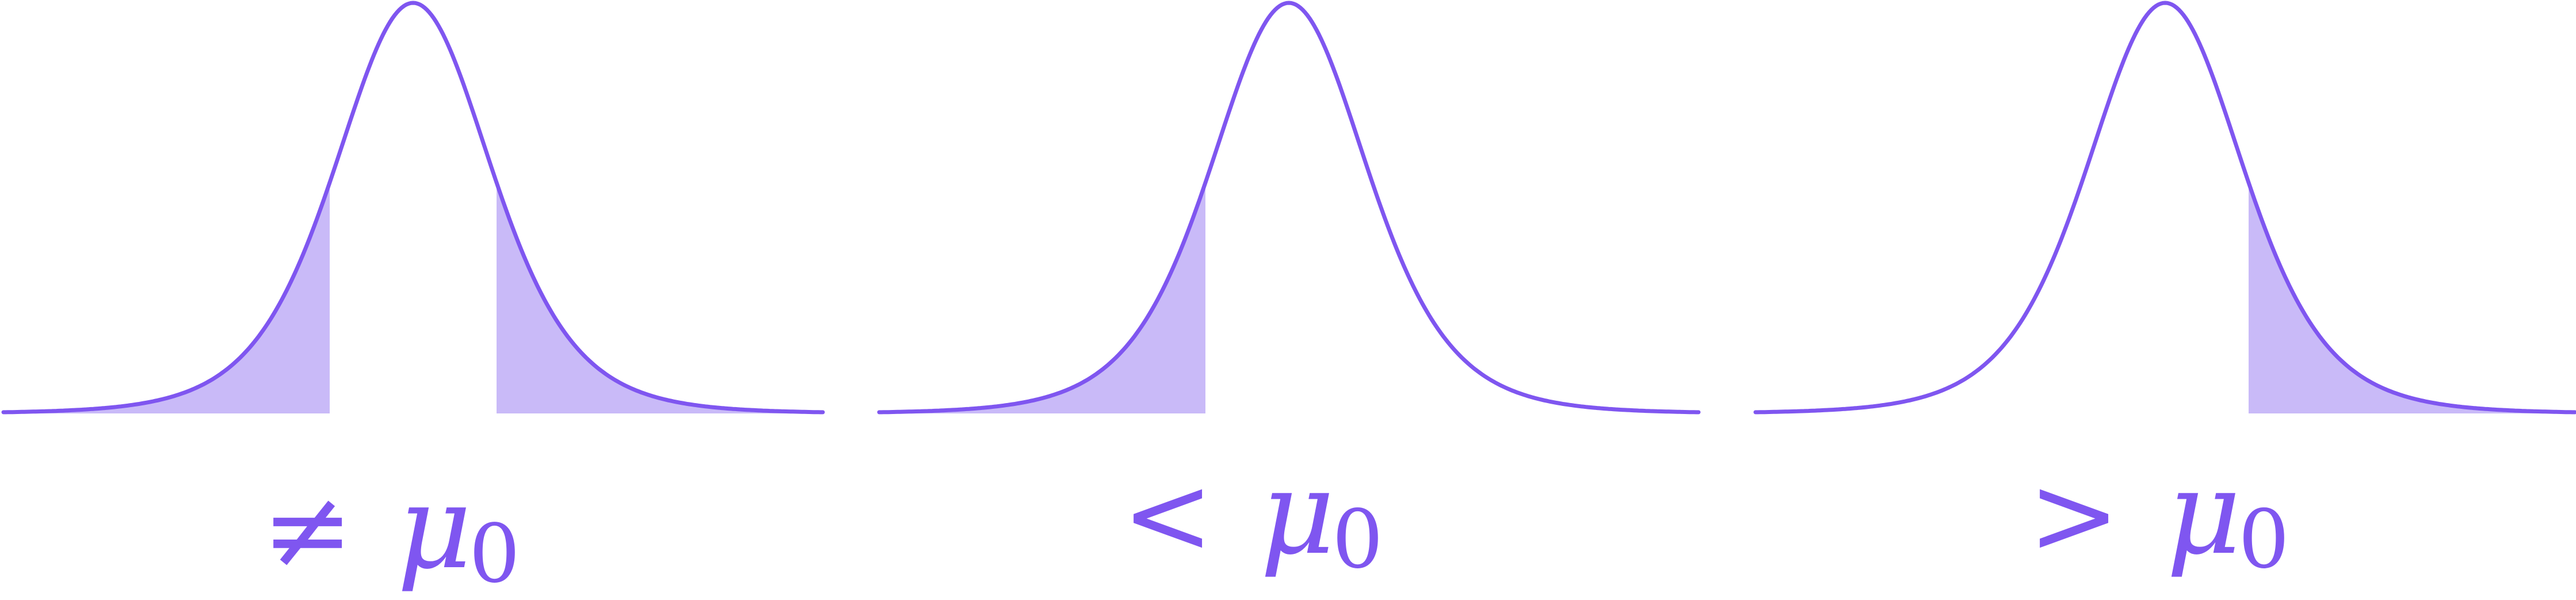 The height and width of the screenshot is (600, 2576). I want to click on operator-less-than: <, so click(1167, 515).